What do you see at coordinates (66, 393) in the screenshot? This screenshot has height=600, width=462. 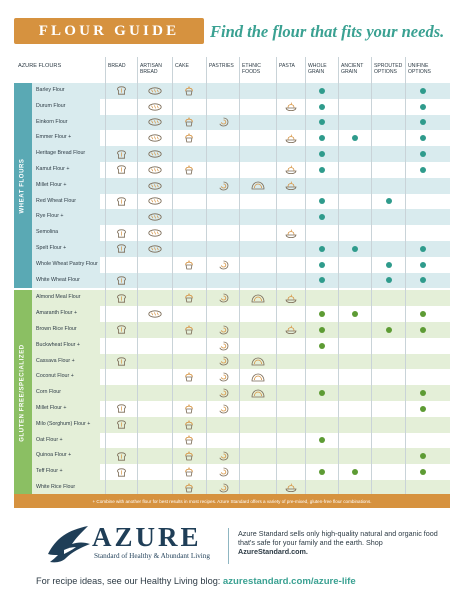 I see `flour-name: Corn Flour` at bounding box center [66, 393].